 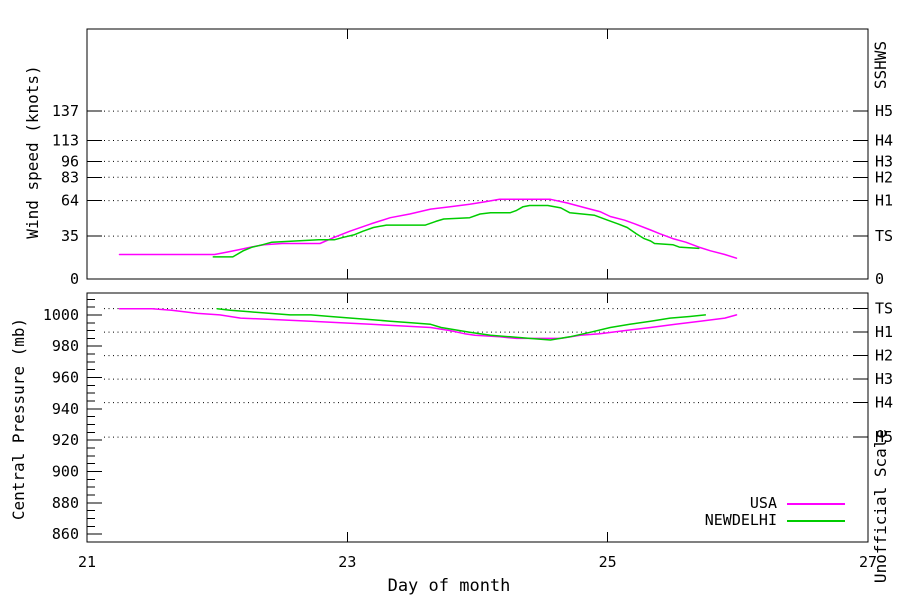 I want to click on wind-speed-ytick-label: 137, so click(x=65, y=111).